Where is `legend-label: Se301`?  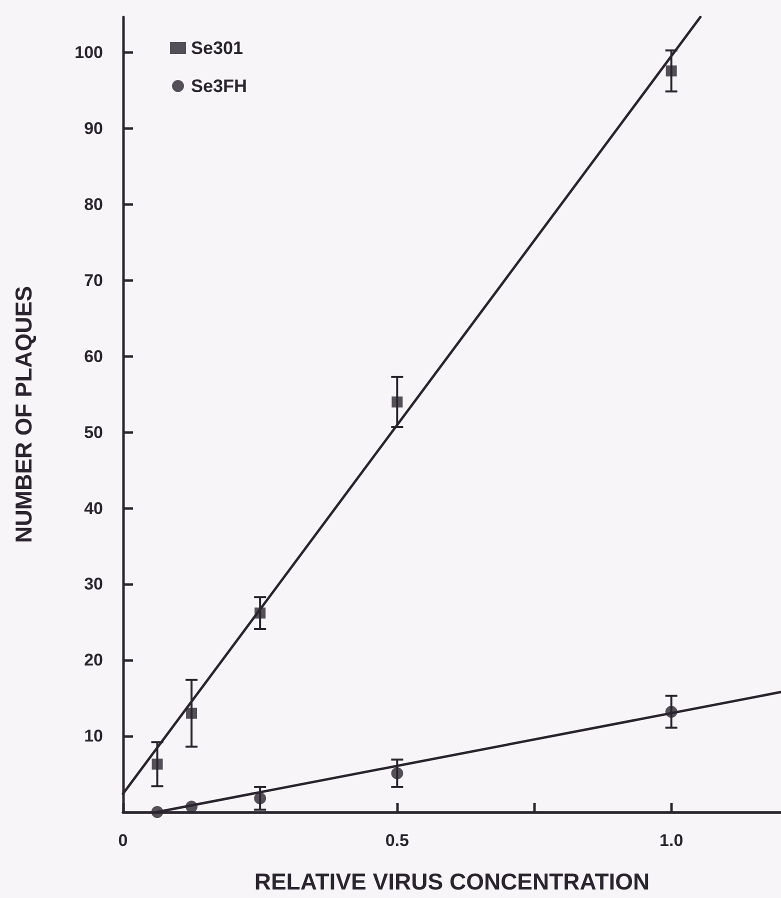
legend-label: Se301 is located at coordinates (217, 48).